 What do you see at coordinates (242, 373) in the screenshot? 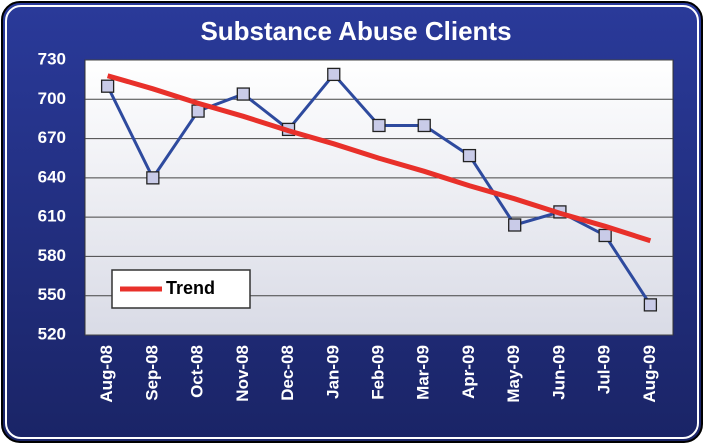
I see `x-tick-label: Nov-08` at bounding box center [242, 373].